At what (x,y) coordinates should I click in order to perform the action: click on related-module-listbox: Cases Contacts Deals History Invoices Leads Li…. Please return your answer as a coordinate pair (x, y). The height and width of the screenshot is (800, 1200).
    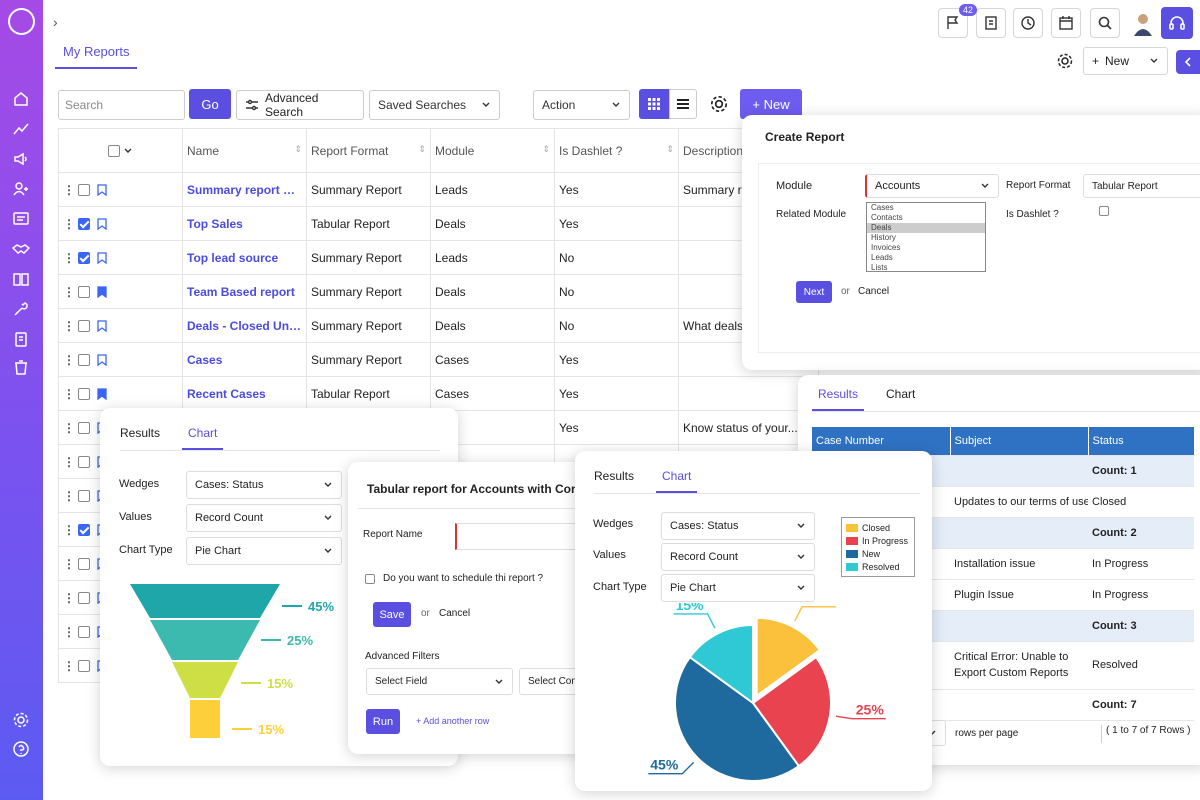
    Looking at the image, I should click on (926, 237).